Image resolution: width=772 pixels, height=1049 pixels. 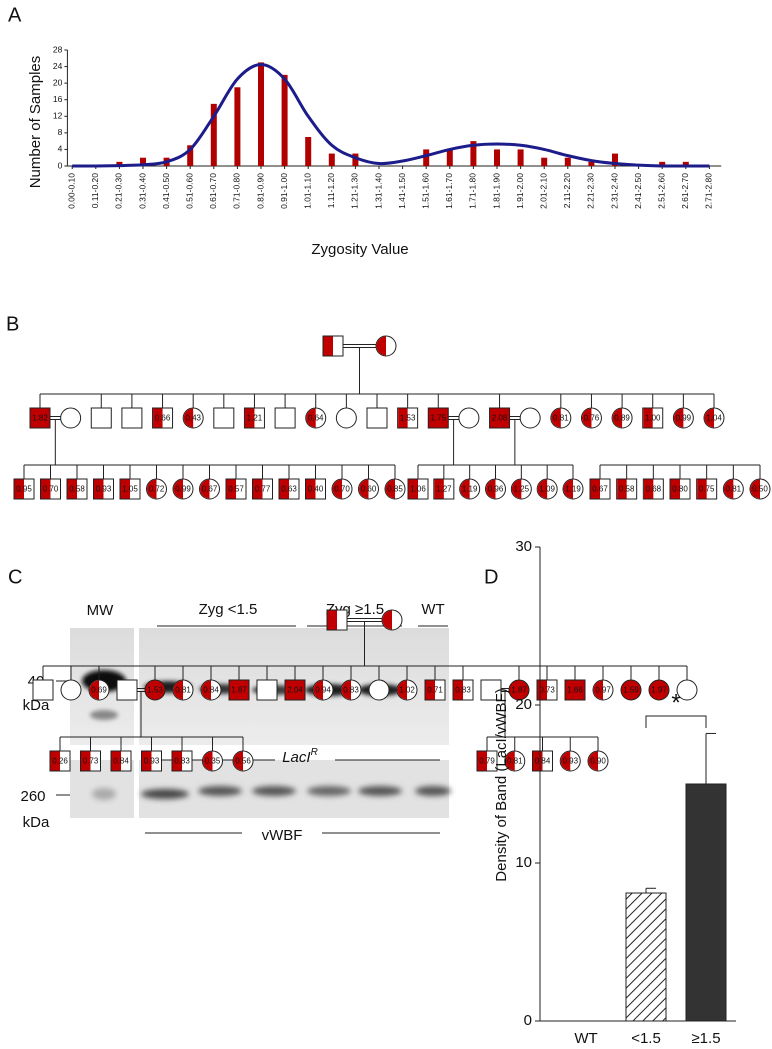 I want to click on individual: 1.97, so click(x=659, y=690).